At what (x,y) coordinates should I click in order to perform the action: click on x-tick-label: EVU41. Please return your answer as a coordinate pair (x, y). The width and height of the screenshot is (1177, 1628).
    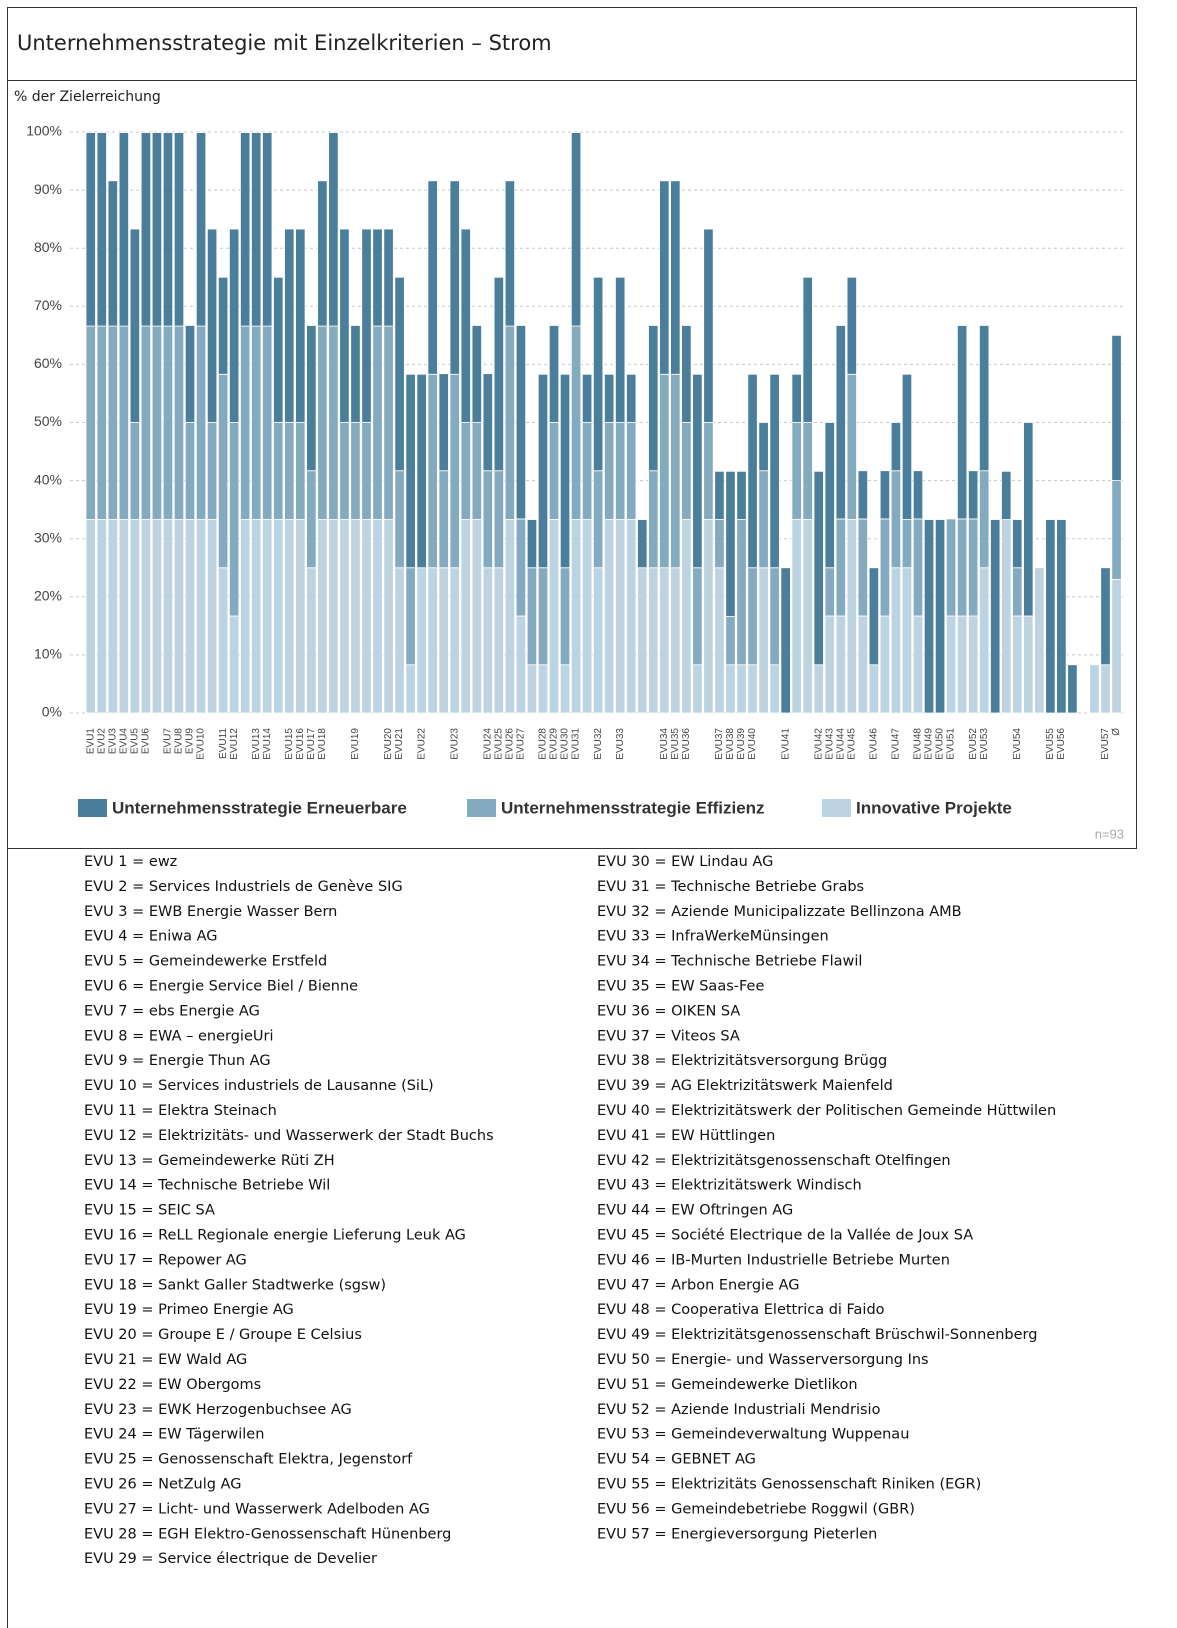
    Looking at the image, I should click on (785, 744).